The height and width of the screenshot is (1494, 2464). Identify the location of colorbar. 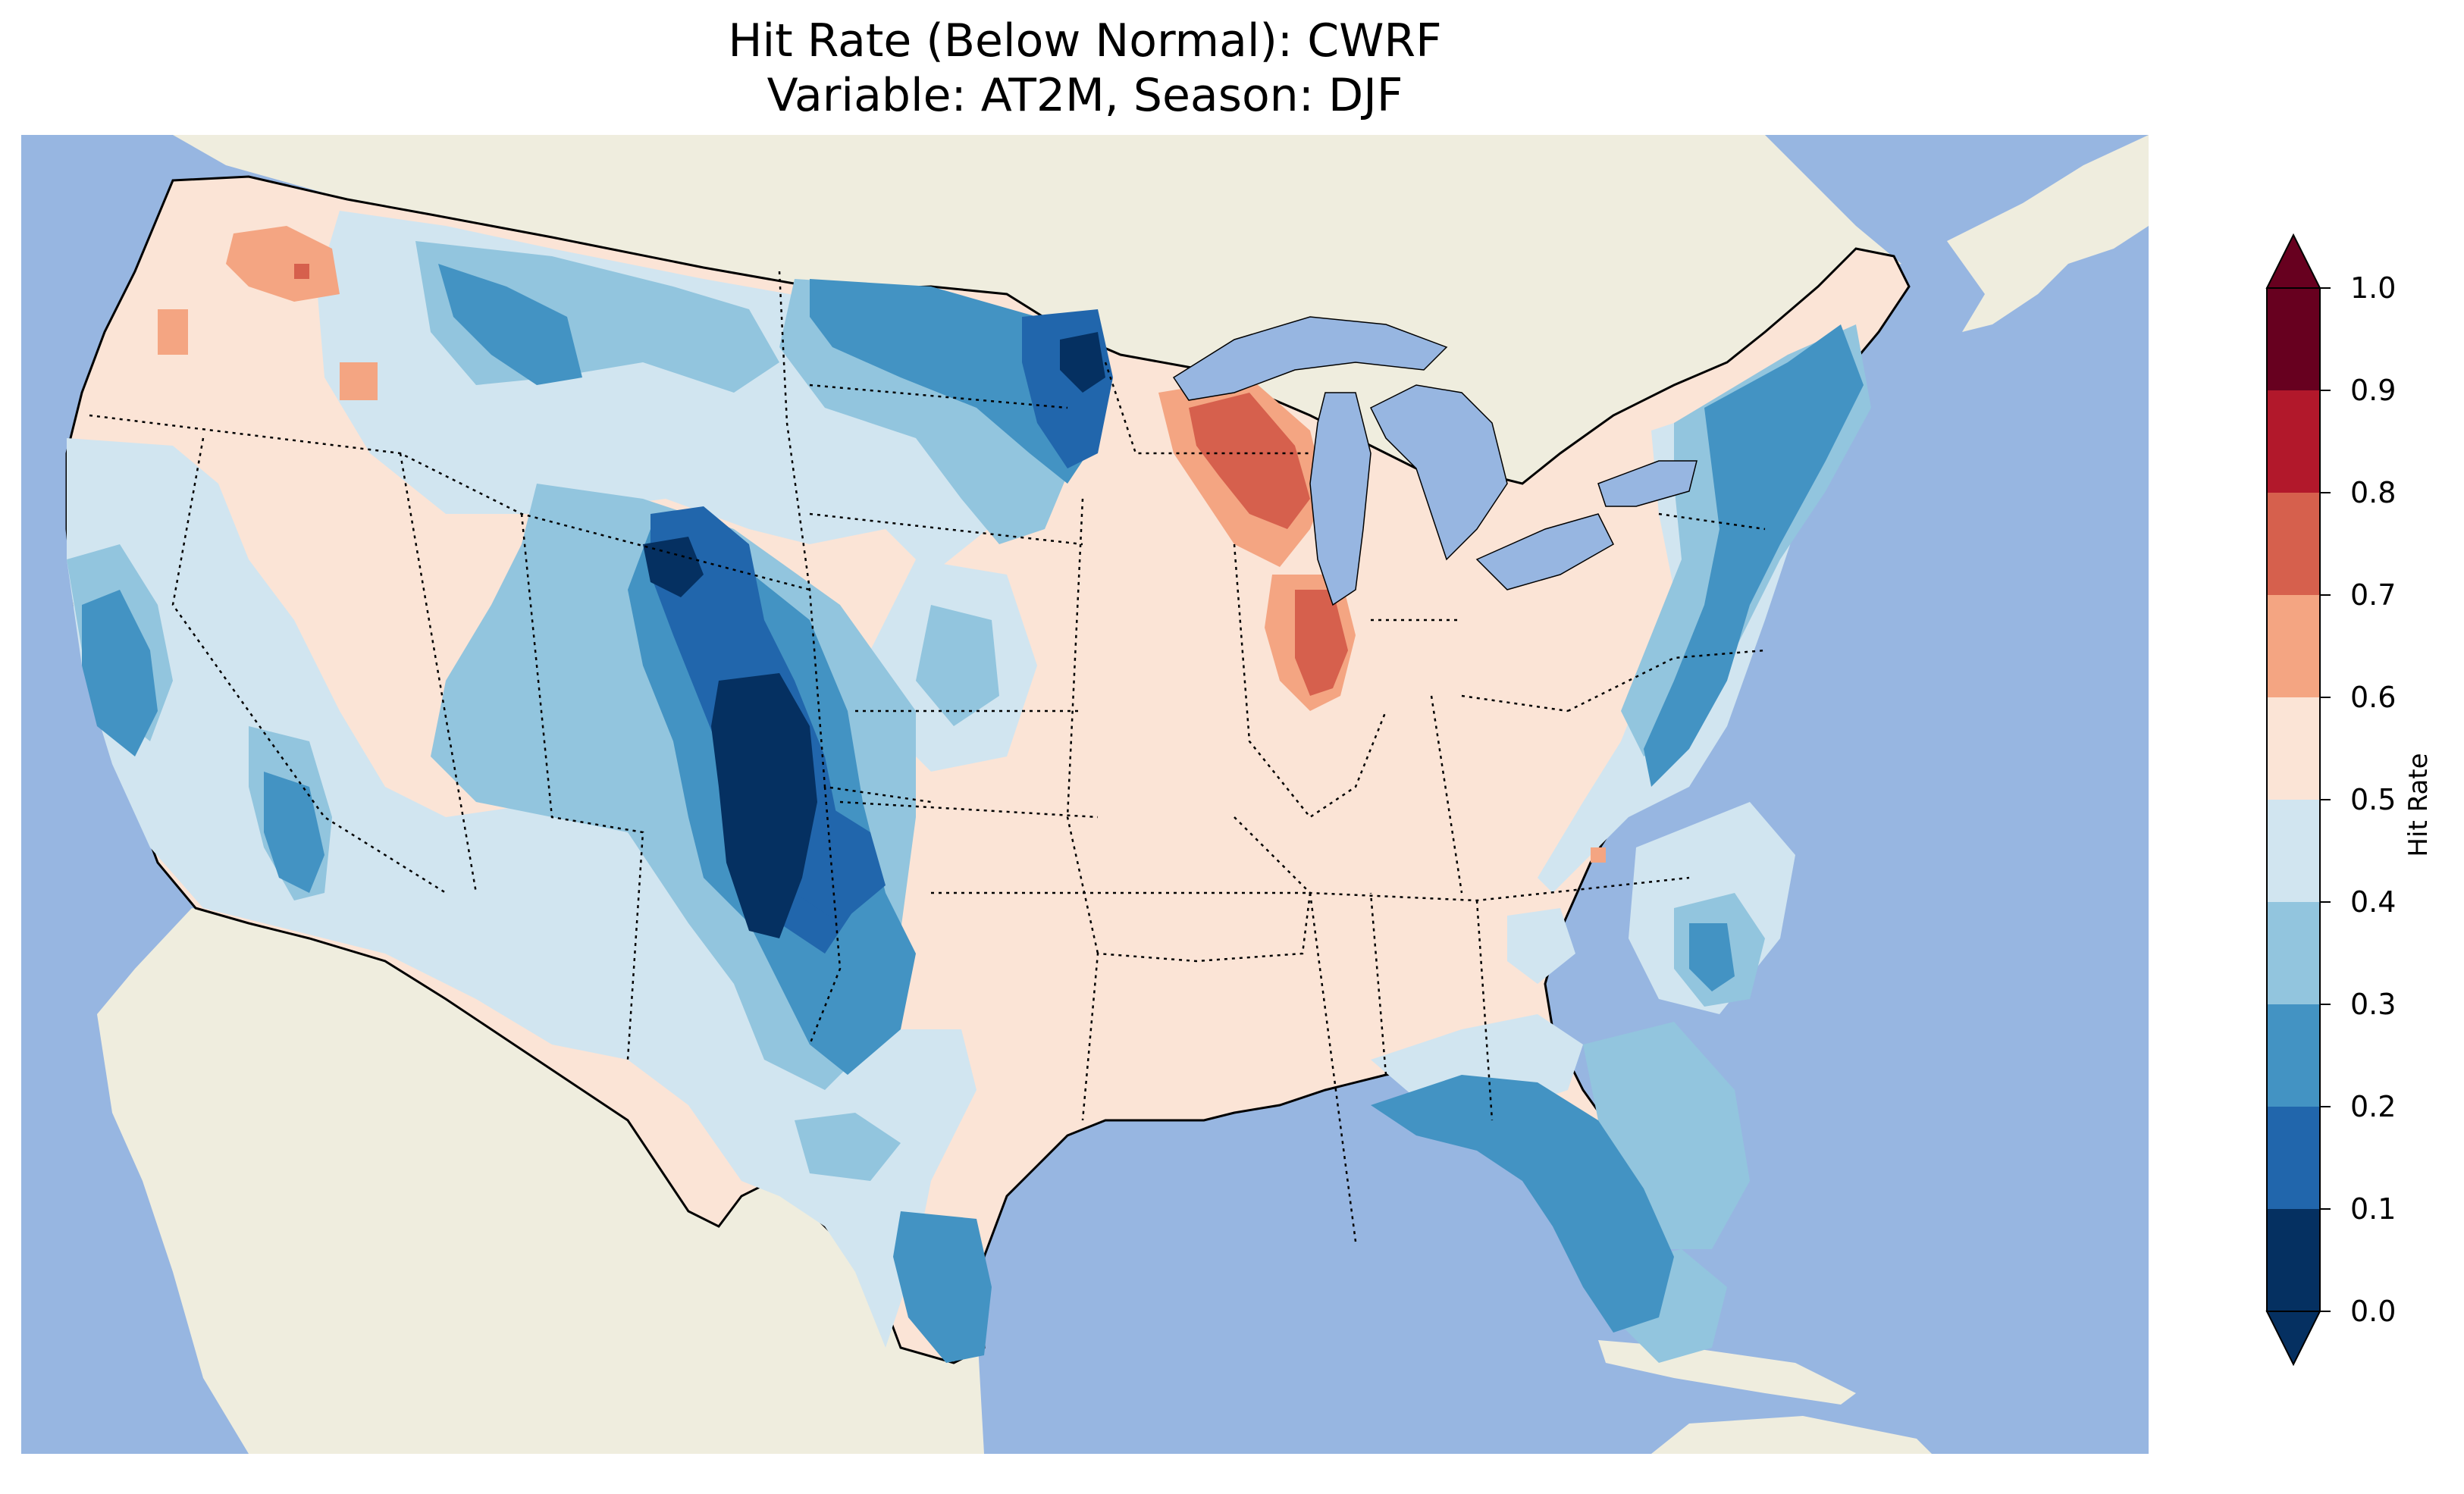
(2293, 800).